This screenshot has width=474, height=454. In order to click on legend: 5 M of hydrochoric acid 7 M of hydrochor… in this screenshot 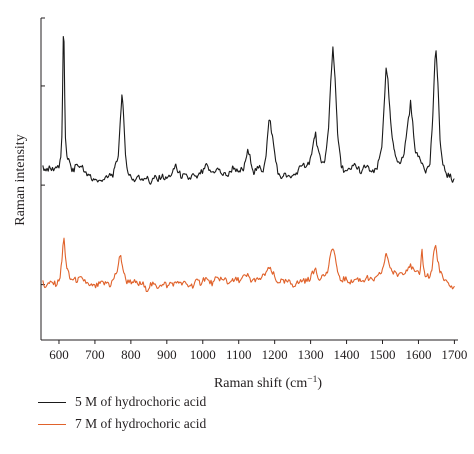, I will do `click(188, 415)`.